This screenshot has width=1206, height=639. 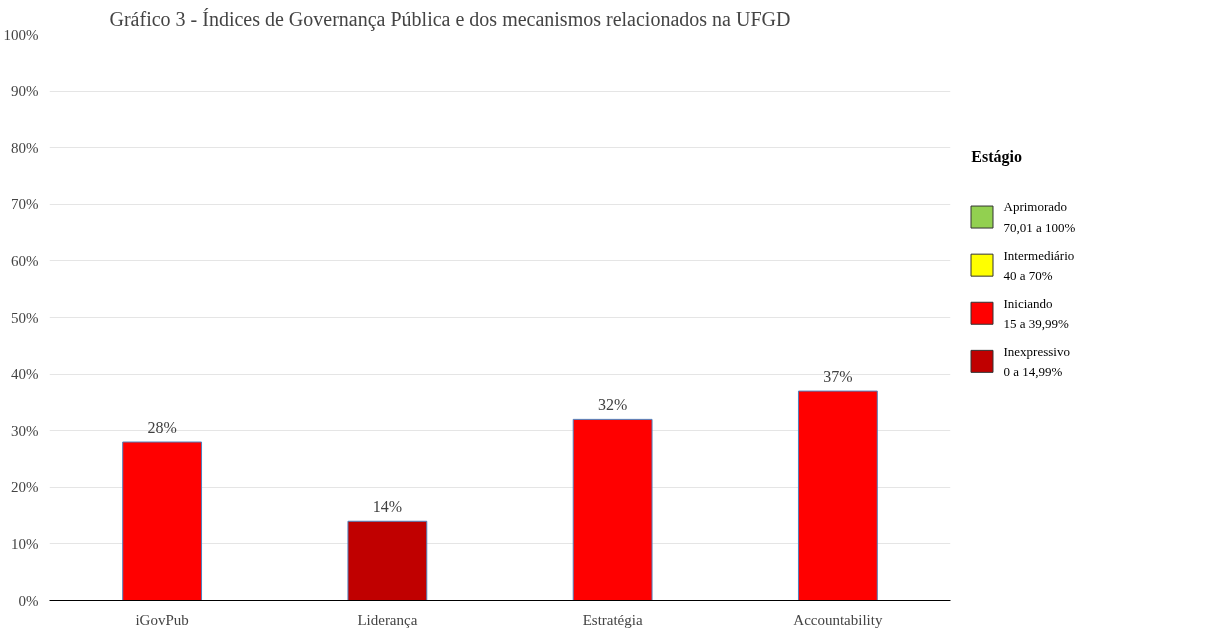 What do you see at coordinates (387, 507) in the screenshot?
I see `data-label: 14%` at bounding box center [387, 507].